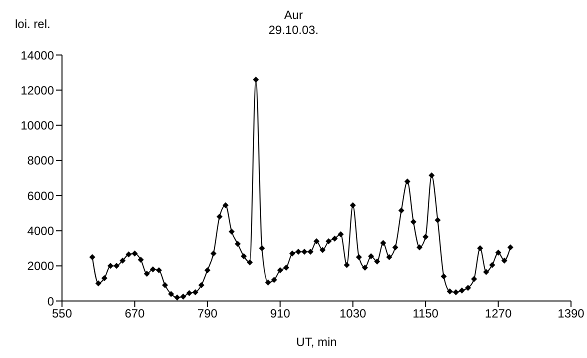 This screenshot has width=587, height=358. Describe the element at coordinates (207, 313) in the screenshot. I see `x-tick-label: 790` at that location.